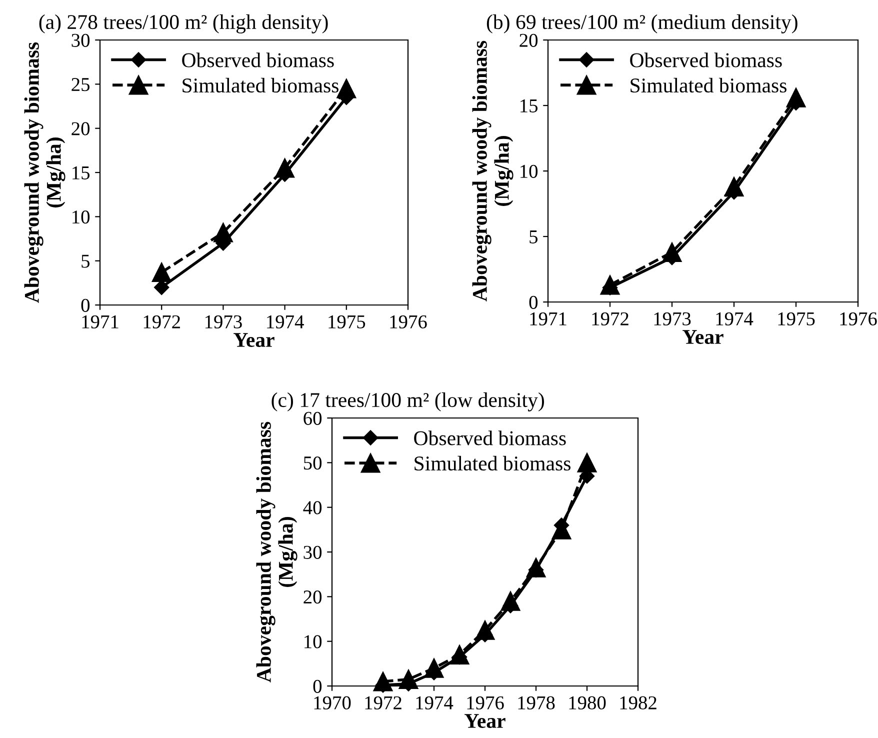  Describe the element at coordinates (313, 463) in the screenshot. I see `y-tick-label: 50` at that location.